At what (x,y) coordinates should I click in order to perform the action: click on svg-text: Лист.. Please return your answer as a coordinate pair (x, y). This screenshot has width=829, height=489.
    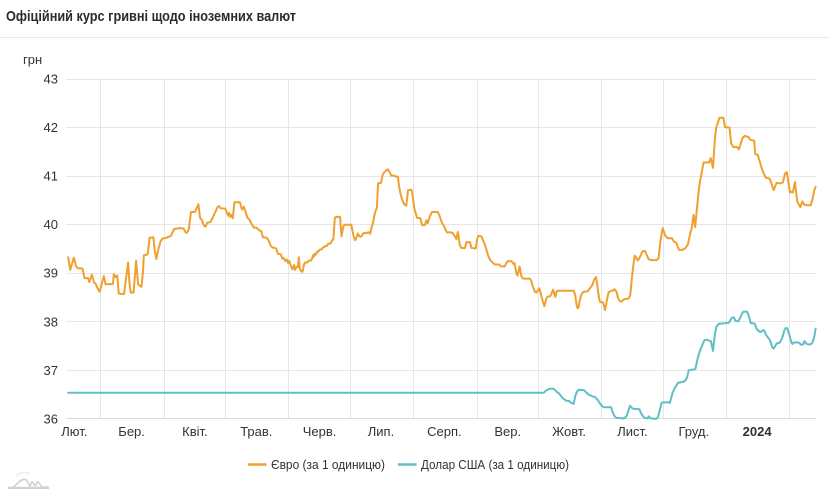
    Looking at the image, I should click on (632, 431).